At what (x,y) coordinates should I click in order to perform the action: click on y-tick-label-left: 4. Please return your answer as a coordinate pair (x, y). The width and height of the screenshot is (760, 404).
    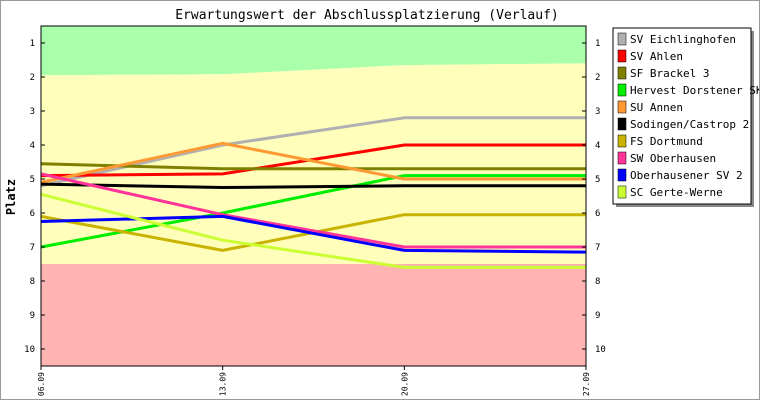
    Looking at the image, I should click on (32, 146).